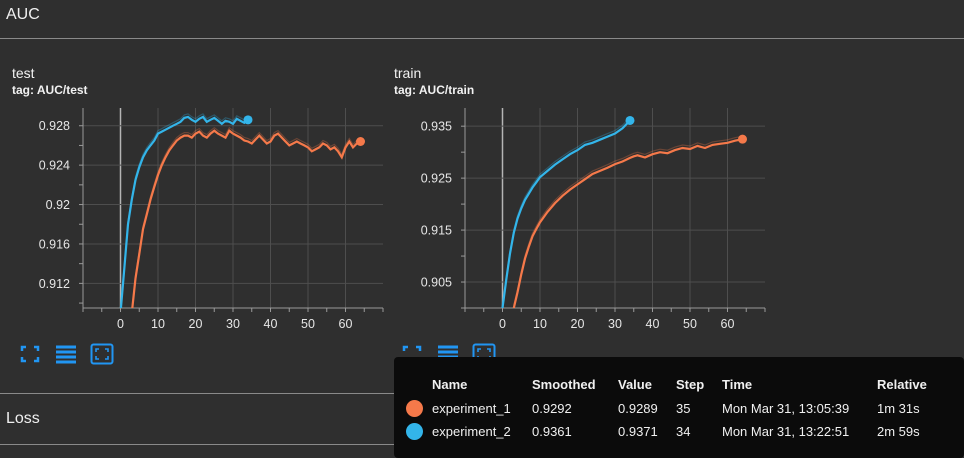 The height and width of the screenshot is (458, 964). I want to click on card-title: test, so click(23, 73).